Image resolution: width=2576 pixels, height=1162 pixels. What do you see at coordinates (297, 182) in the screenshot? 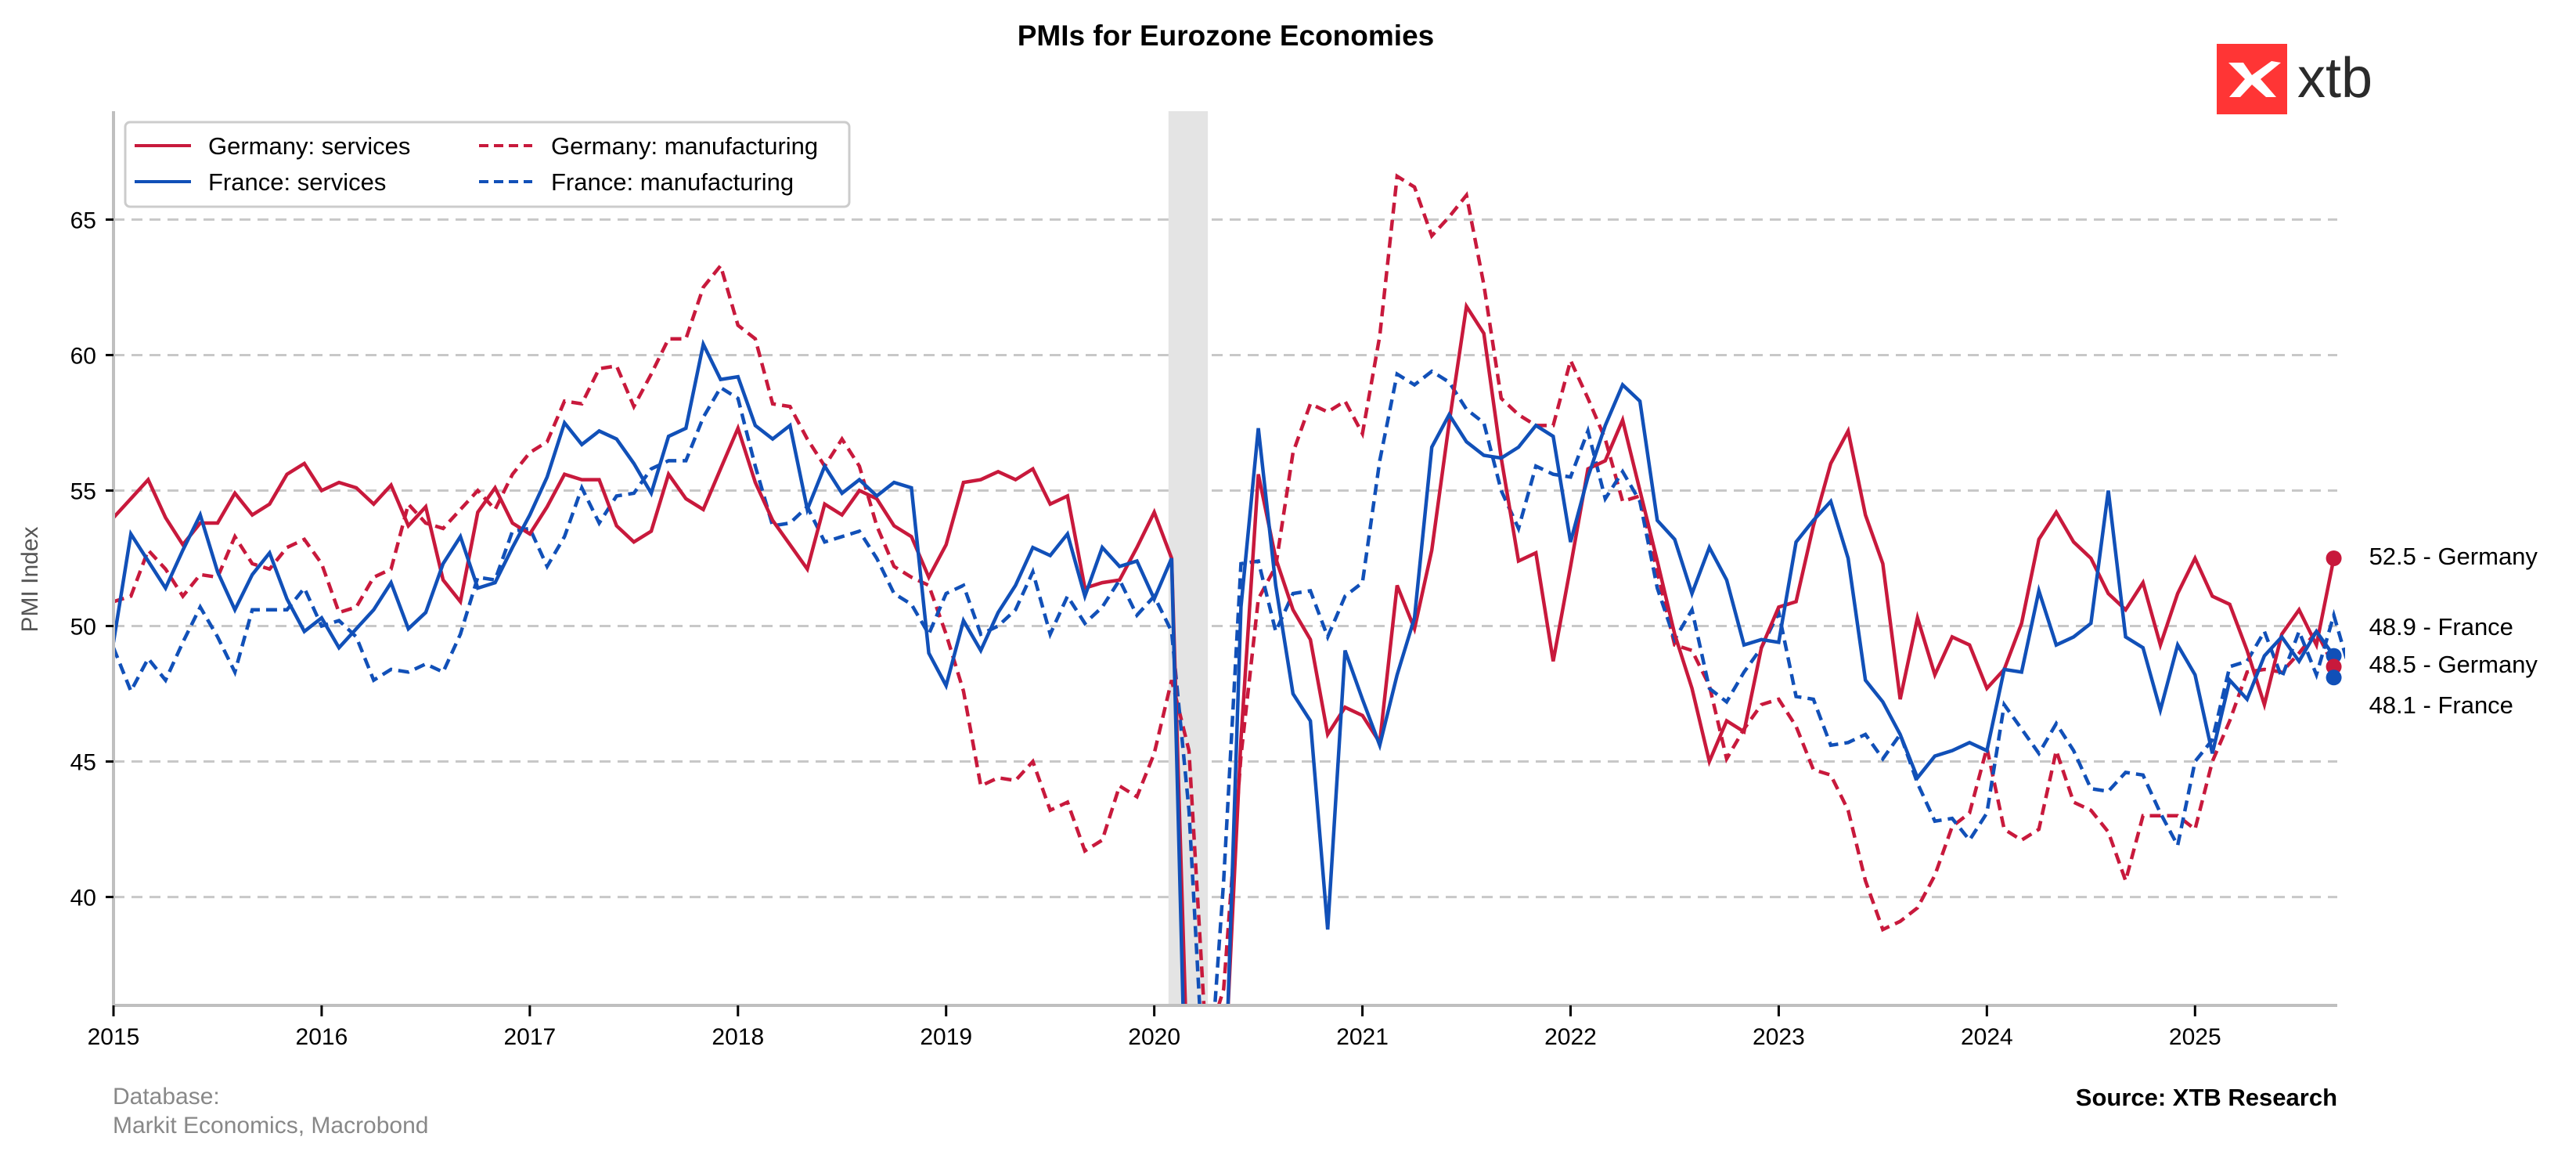
I see `legend-label-france-services: France: services` at bounding box center [297, 182].